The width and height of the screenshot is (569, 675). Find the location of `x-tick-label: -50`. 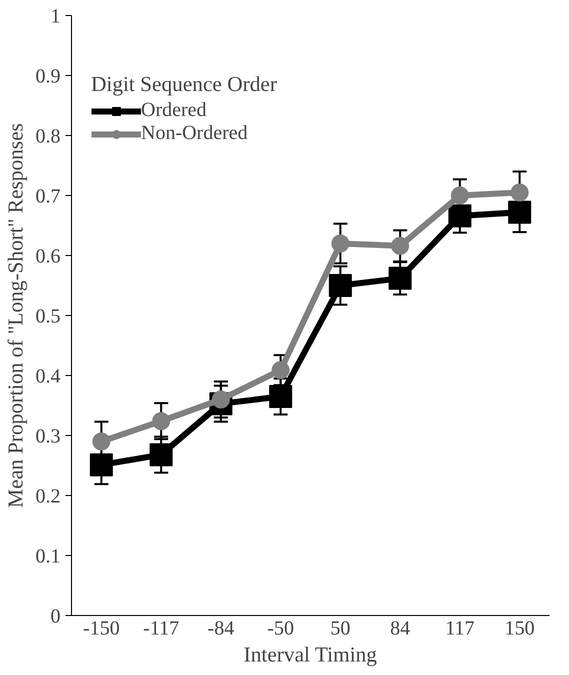

x-tick-label: -50 is located at coordinates (280, 629).